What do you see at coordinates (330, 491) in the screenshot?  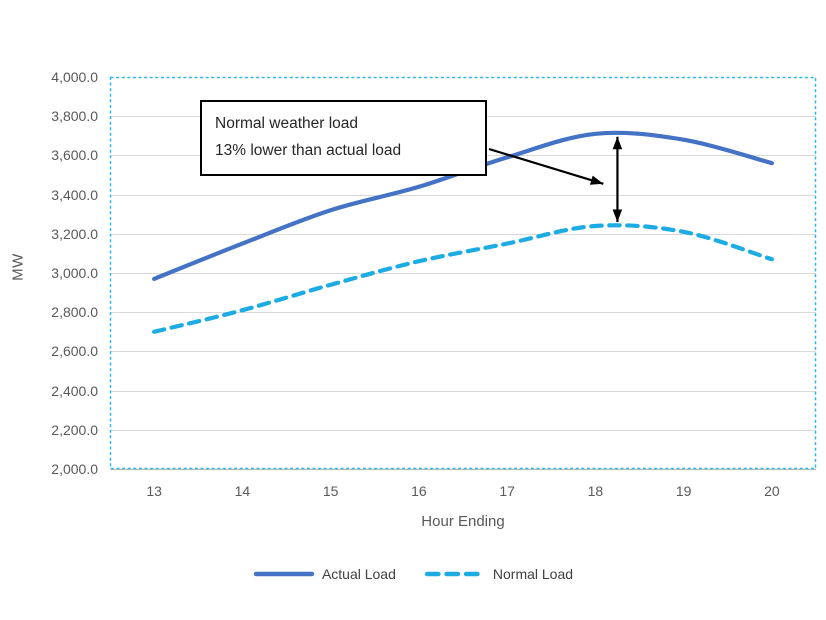 I see `x-tick-label: 15` at bounding box center [330, 491].